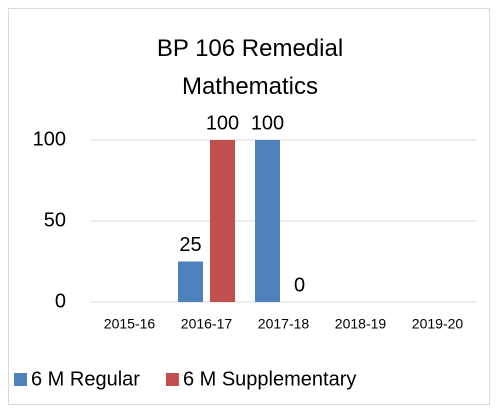 The image size is (498, 412). I want to click on x-tick-label: 2018-19, so click(361, 324).